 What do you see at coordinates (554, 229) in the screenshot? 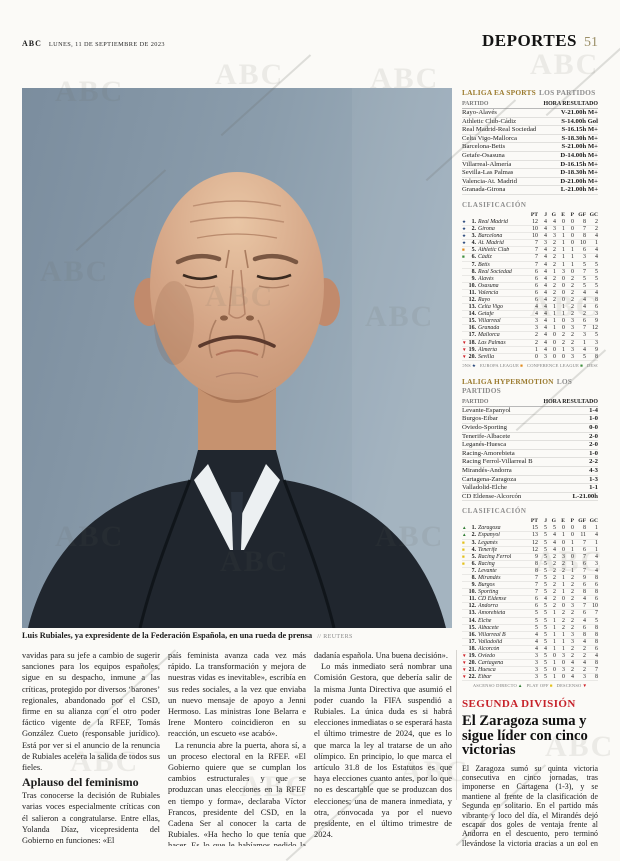
I see `standings-g: 3` at bounding box center [554, 229].